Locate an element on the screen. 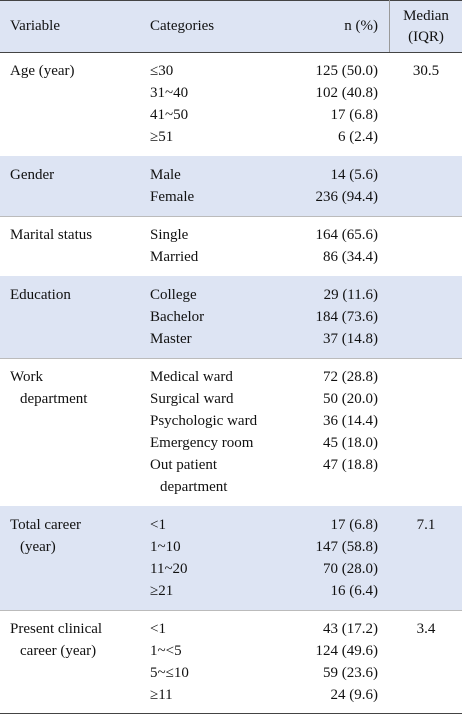 The width and height of the screenshot is (462, 714). n-percent: 124 (49.6) is located at coordinates (347, 651).